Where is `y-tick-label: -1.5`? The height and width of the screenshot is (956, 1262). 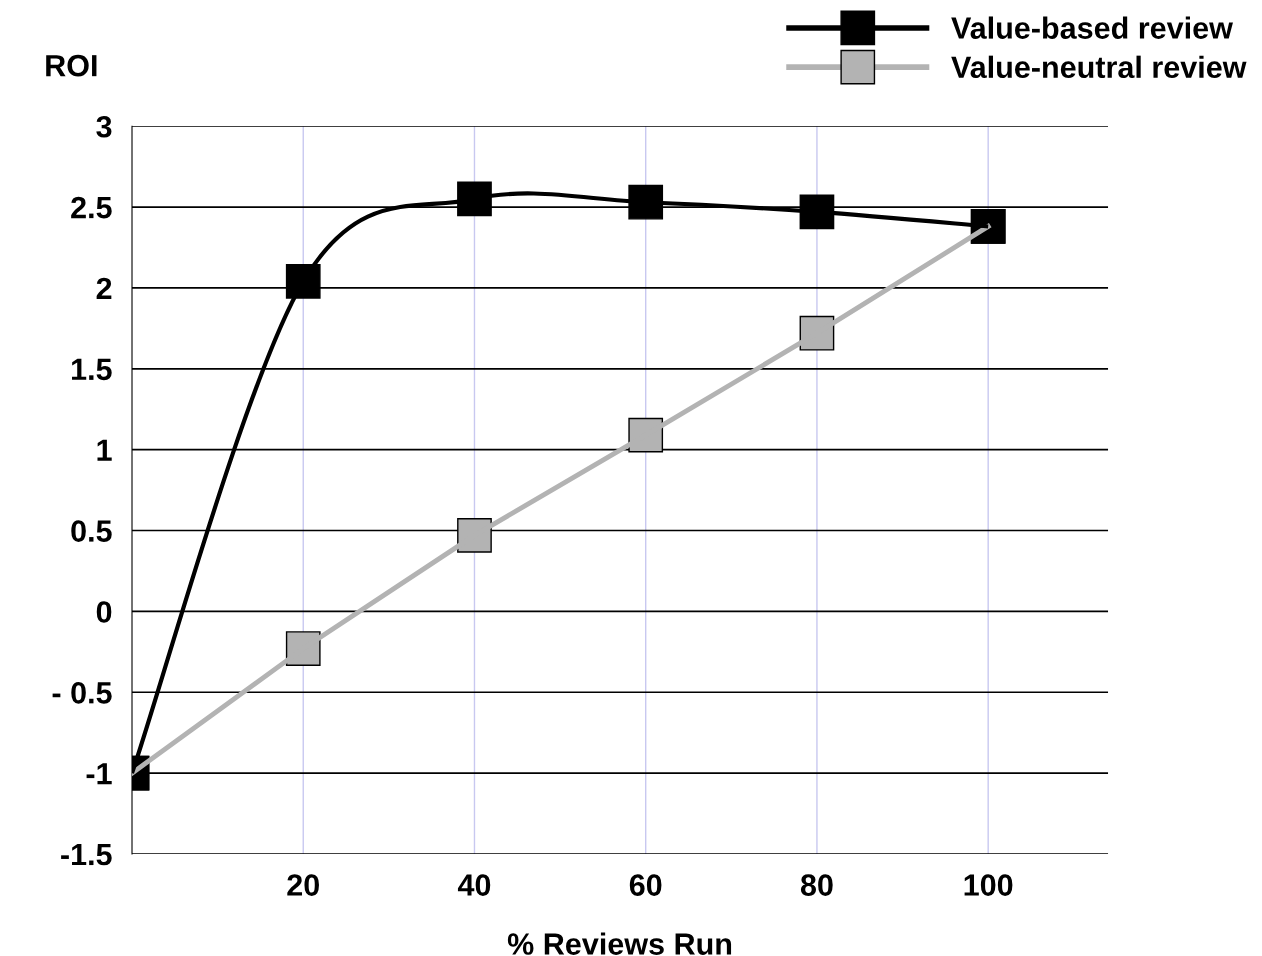 y-tick-label: -1.5 is located at coordinates (86, 855).